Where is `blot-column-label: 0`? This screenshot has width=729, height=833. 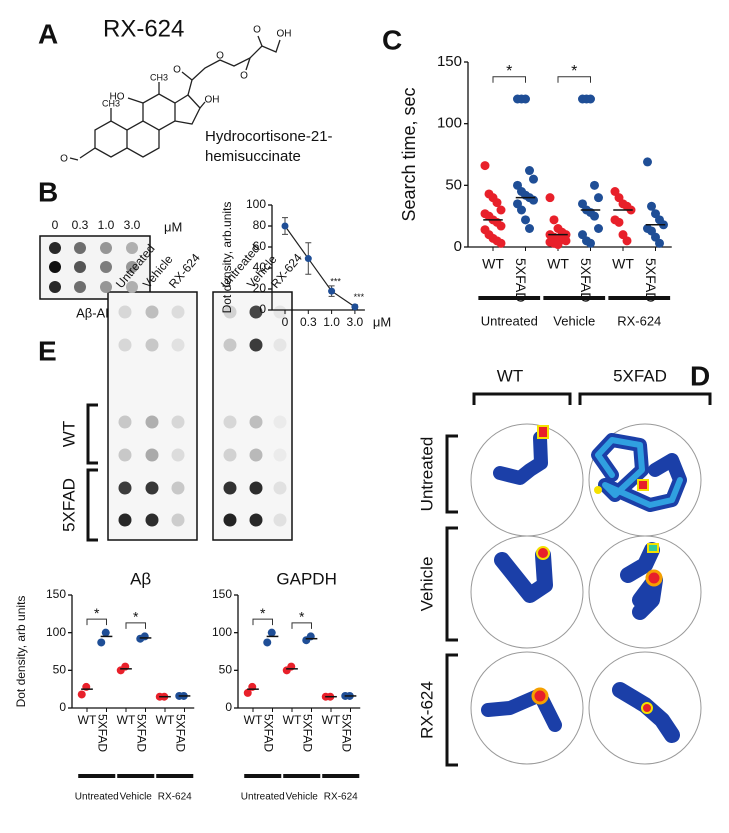 blot-column-label: 0 is located at coordinates (55, 225).